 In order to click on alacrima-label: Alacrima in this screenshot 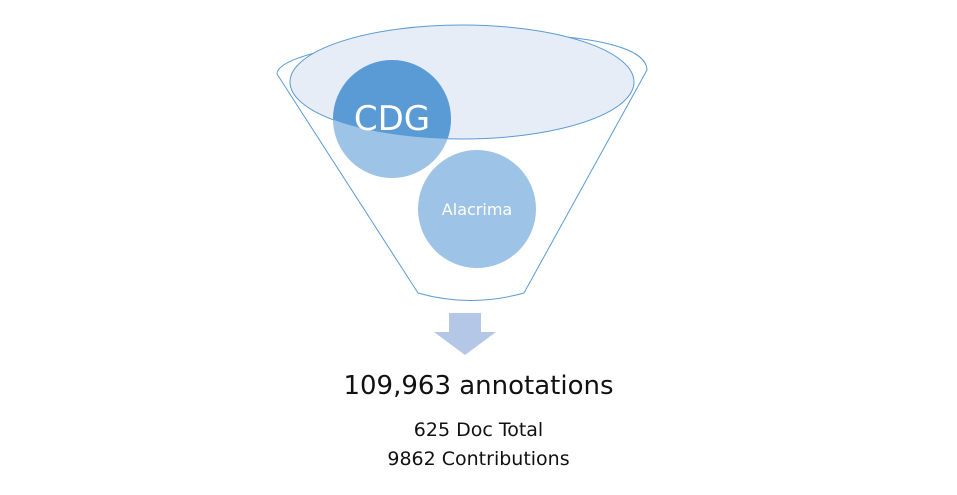, I will do `click(477, 209)`.